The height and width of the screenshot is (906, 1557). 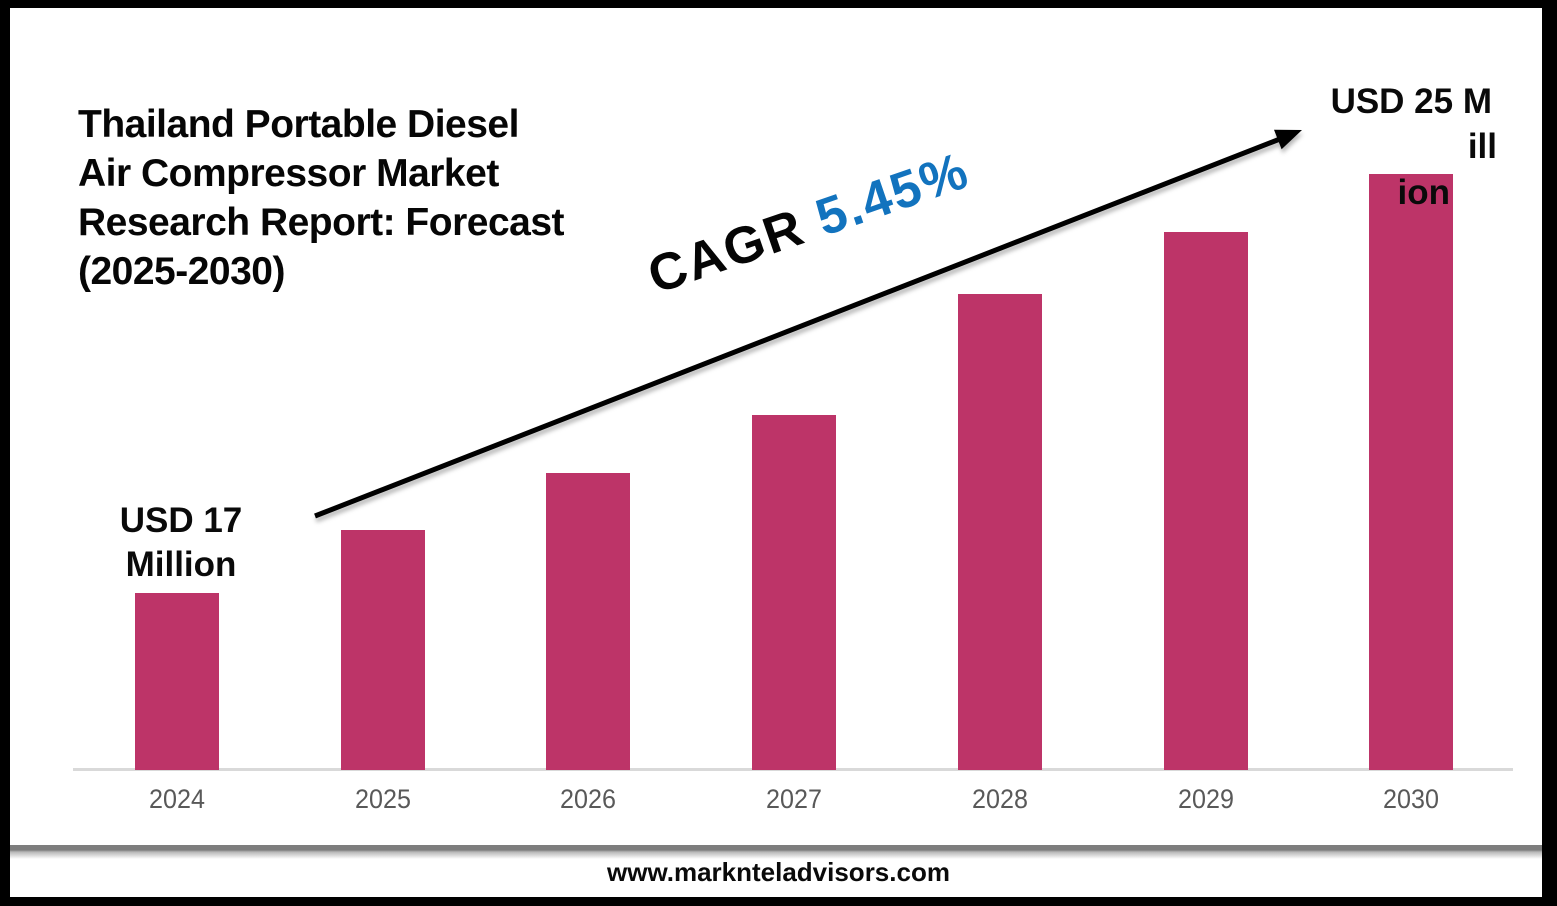 I want to click on value-label-2024-line: Million, so click(x=181, y=564).